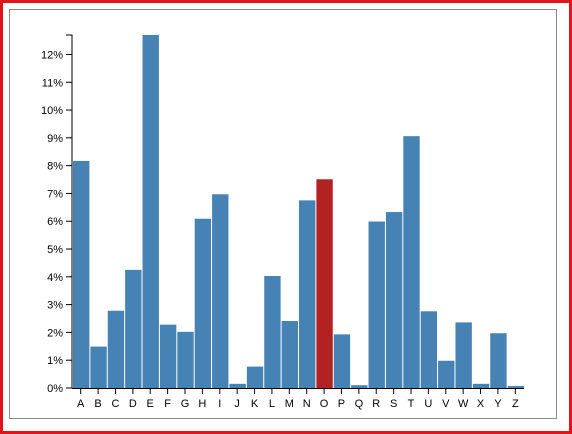  I want to click on x-tick-label-s: S, so click(393, 404).